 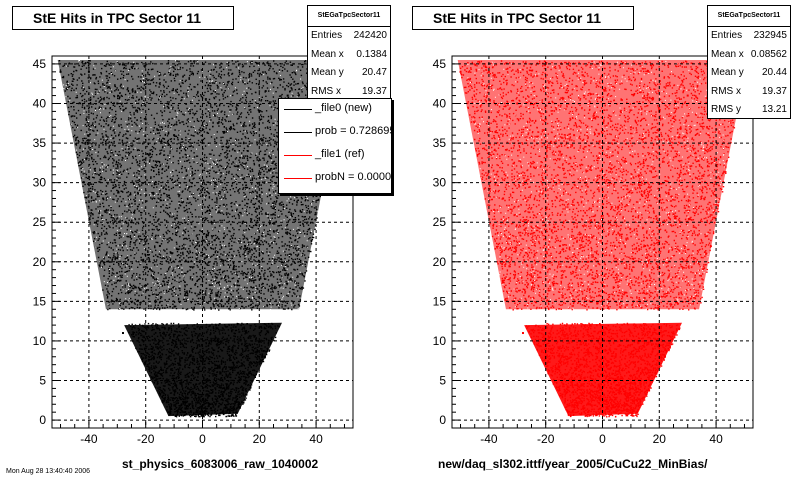 I want to click on left-ytick-label-35: 35, so click(x=40, y=143).